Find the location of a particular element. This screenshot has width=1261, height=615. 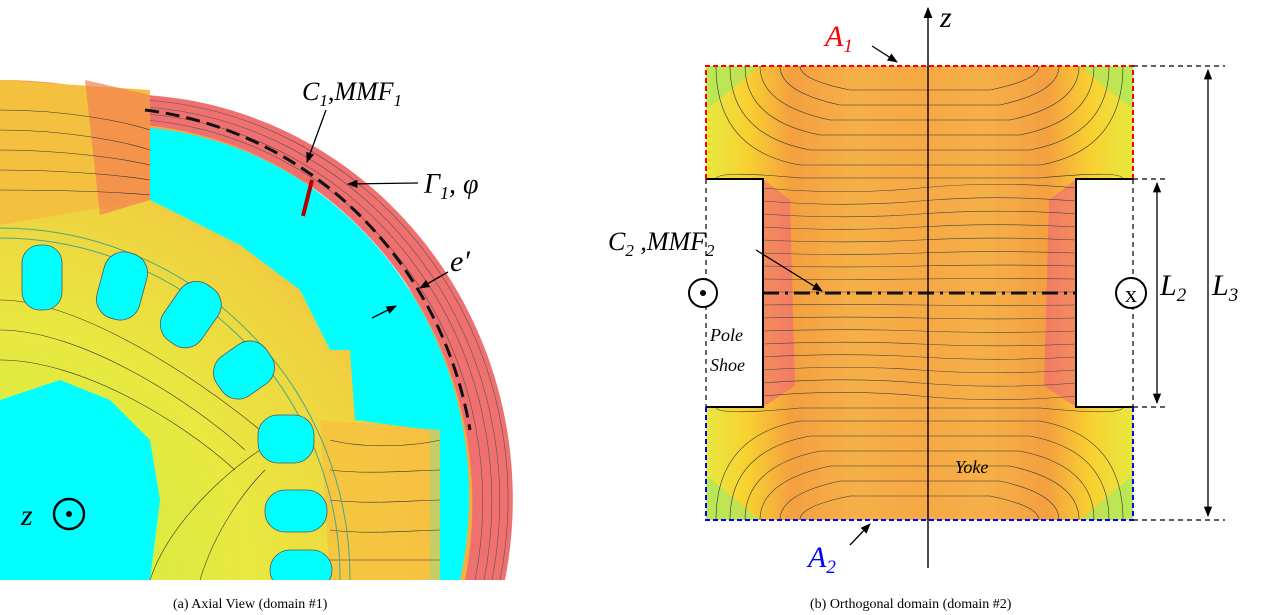

c1-contour is located at coordinates (308, 269).